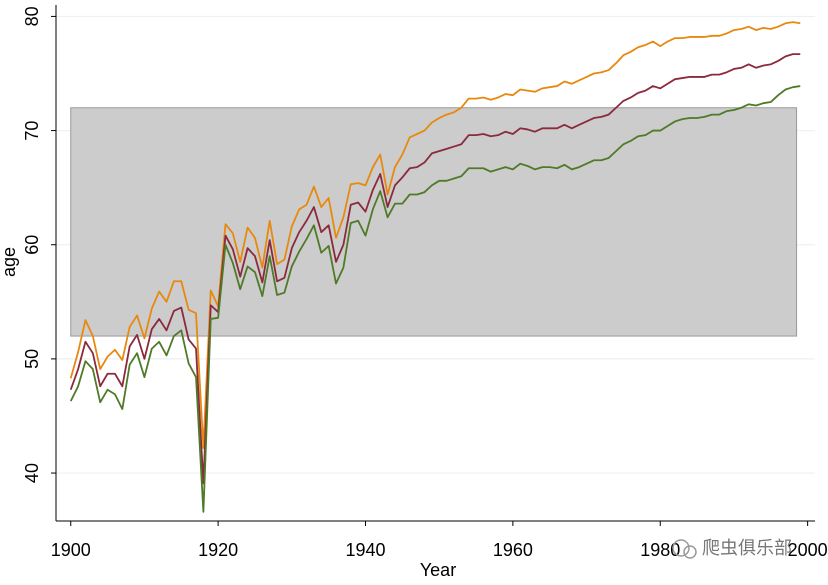 The width and height of the screenshot is (828, 585). I want to click on y-tick-label: 50, so click(32, 359).